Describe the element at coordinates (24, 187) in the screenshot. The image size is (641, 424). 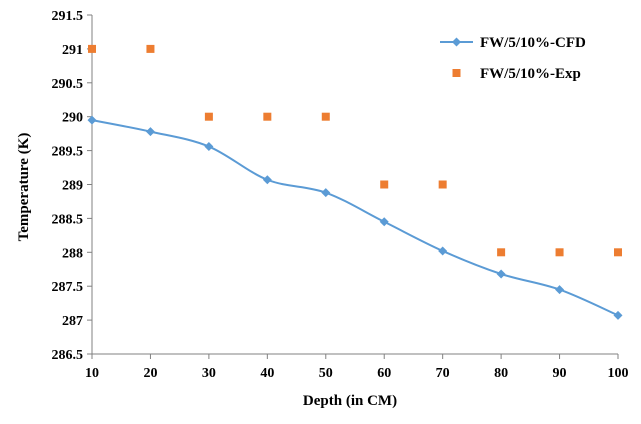
I see `y-axis-title: Temperature (K)` at that location.